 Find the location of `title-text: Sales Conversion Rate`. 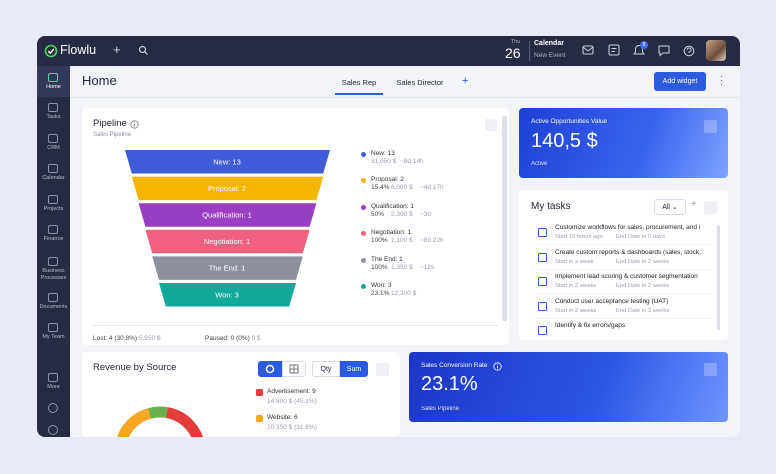

title-text: Sales Conversion Rate is located at coordinates (454, 365).